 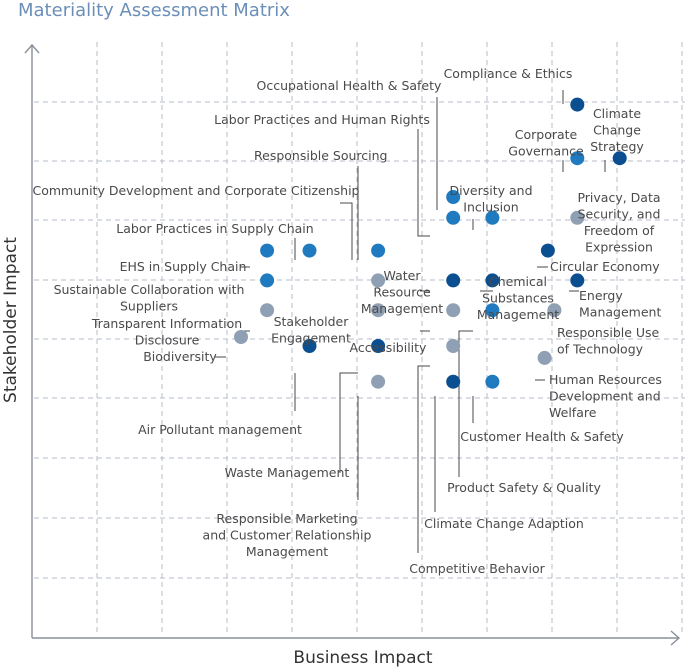 I want to click on label-labor-practices-and-human-rights: Labor Practices and Human Rights, so click(x=322, y=119).